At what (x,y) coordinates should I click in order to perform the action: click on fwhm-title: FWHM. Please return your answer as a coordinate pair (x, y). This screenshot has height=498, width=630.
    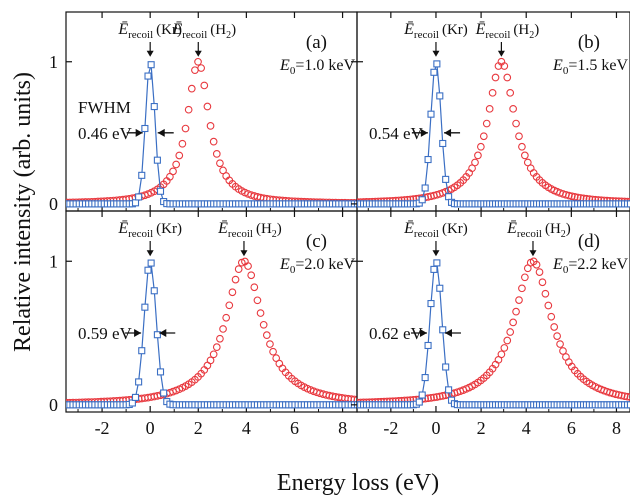
    Looking at the image, I should click on (104, 107).